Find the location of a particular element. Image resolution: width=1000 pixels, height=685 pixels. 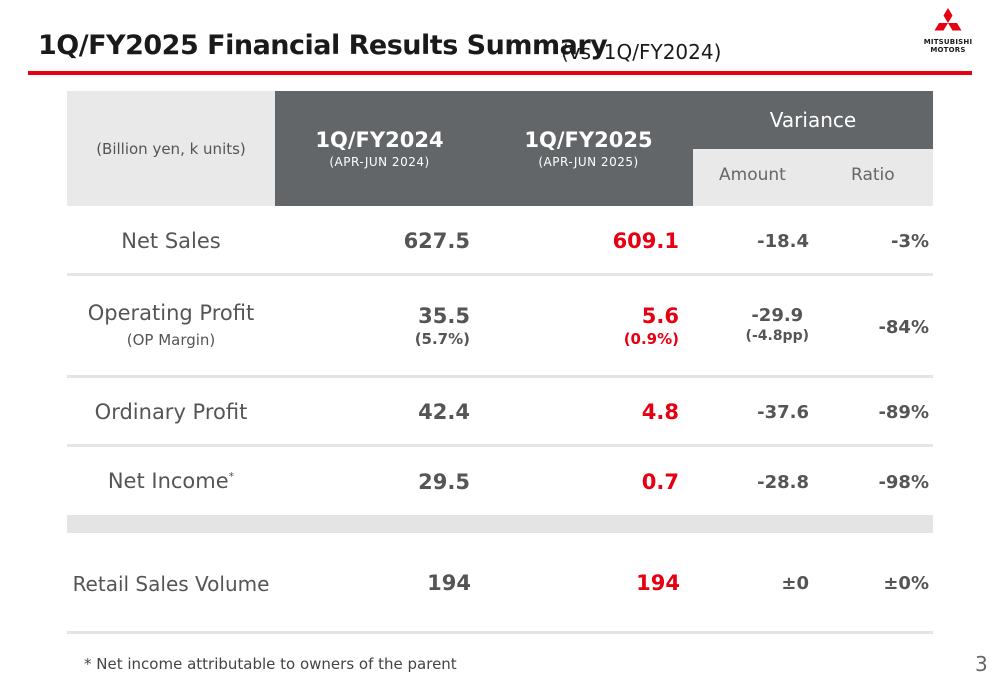

footnote-marker: * is located at coordinates (231, 476).